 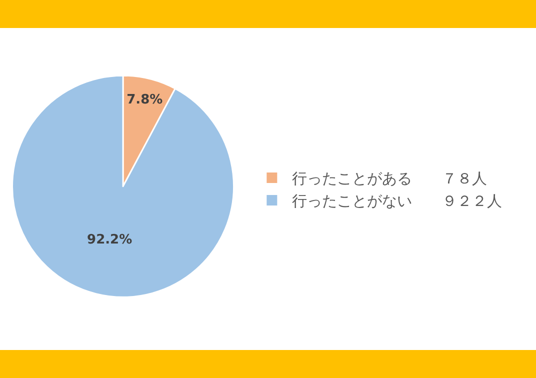 I want to click on legend-label: 行ったことがある ７８人, so click(x=389, y=179).